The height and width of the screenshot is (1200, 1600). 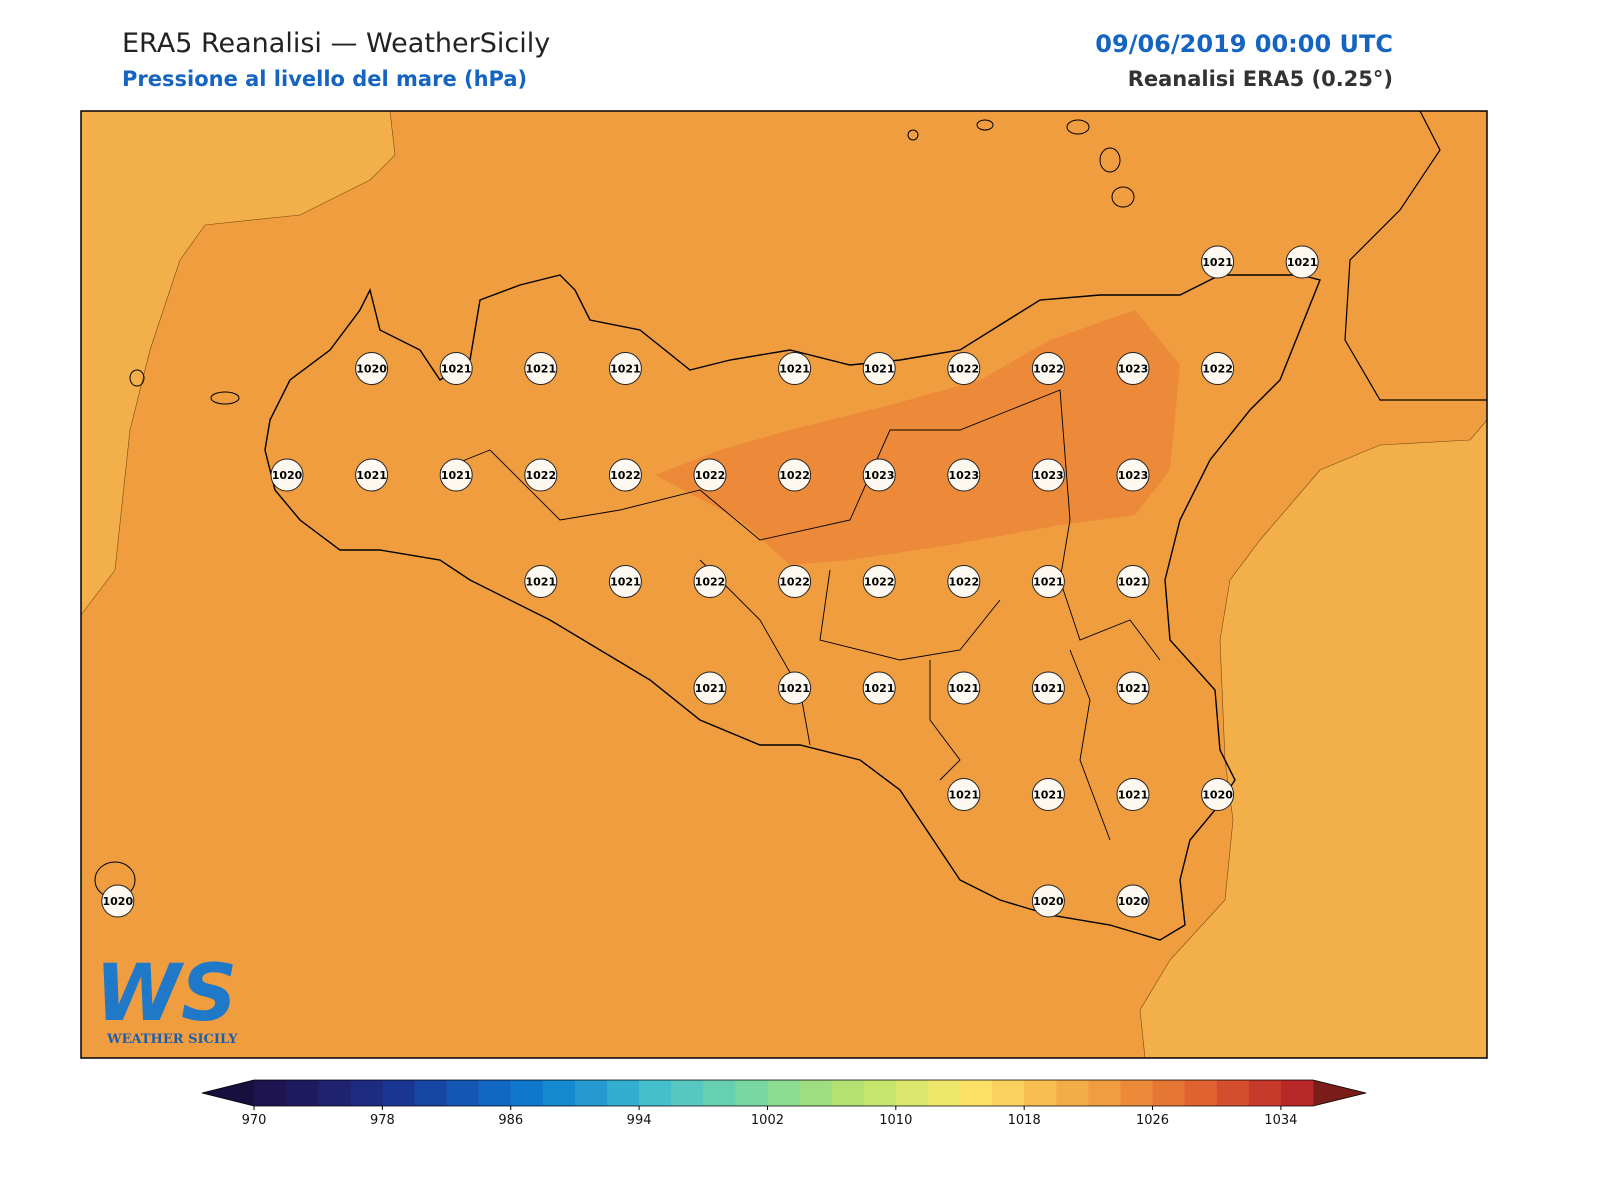 What do you see at coordinates (172, 1039) in the screenshot?
I see `logo-name: WEATHER SICILY` at bounding box center [172, 1039].